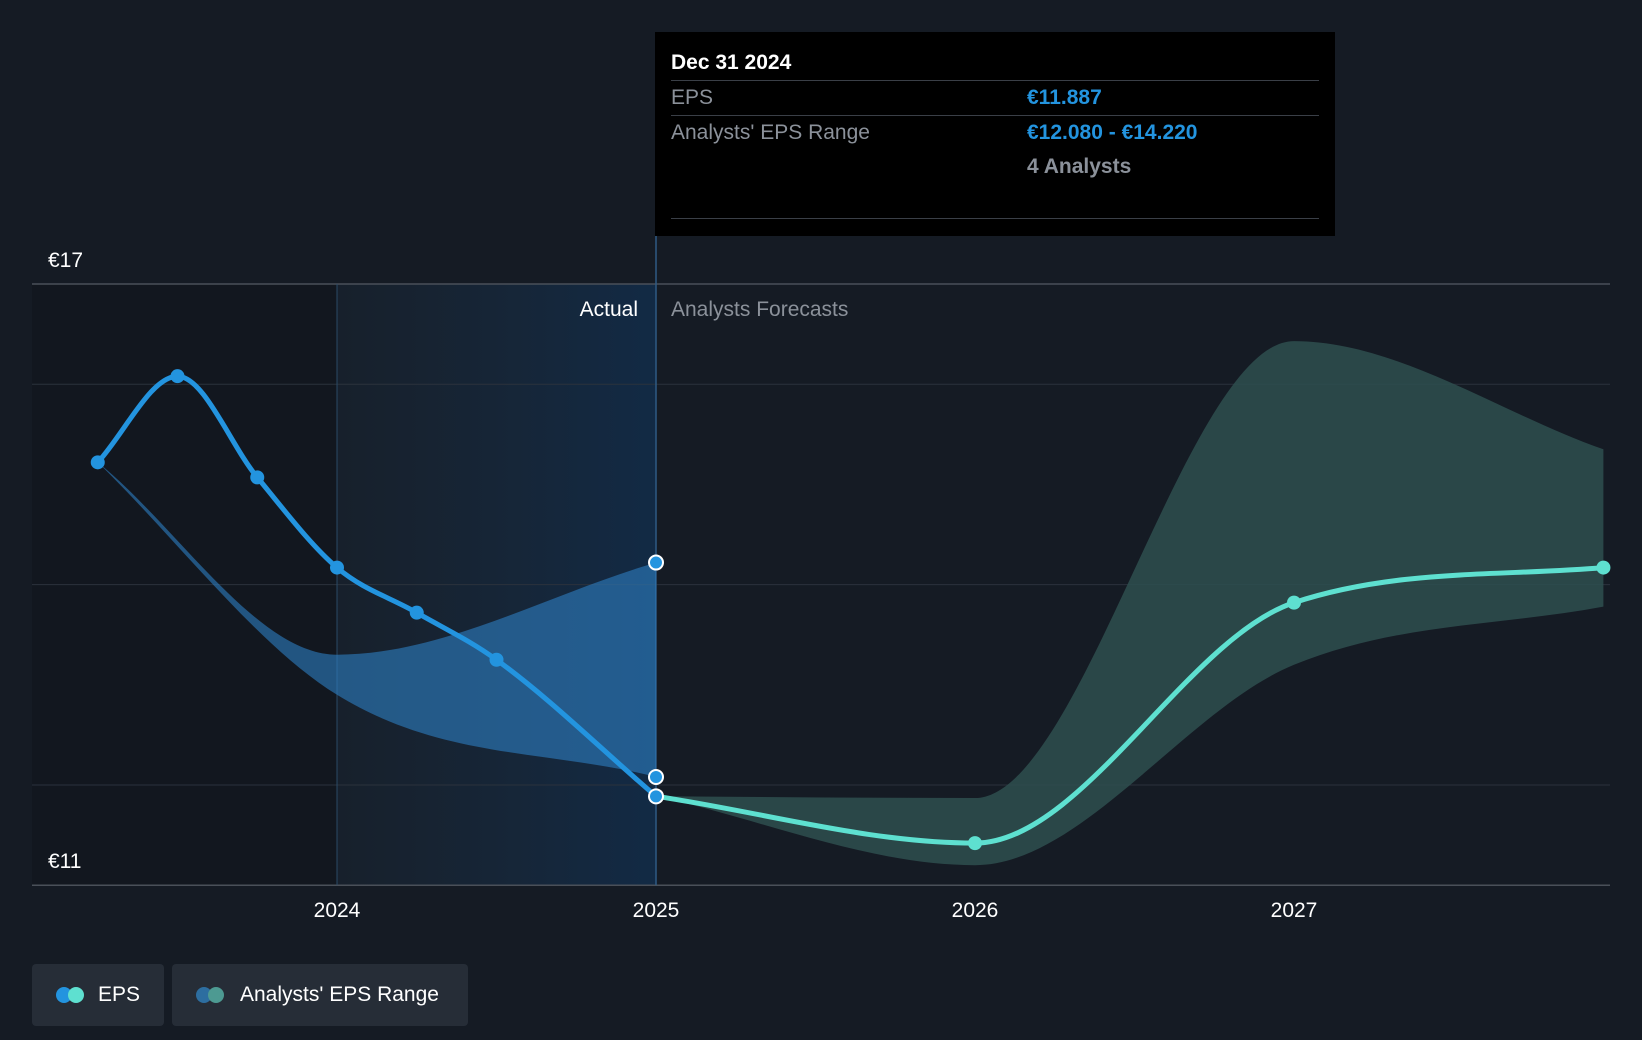  I want to click on tooltip-range-value: €12.080 - €14.220, so click(1112, 132).